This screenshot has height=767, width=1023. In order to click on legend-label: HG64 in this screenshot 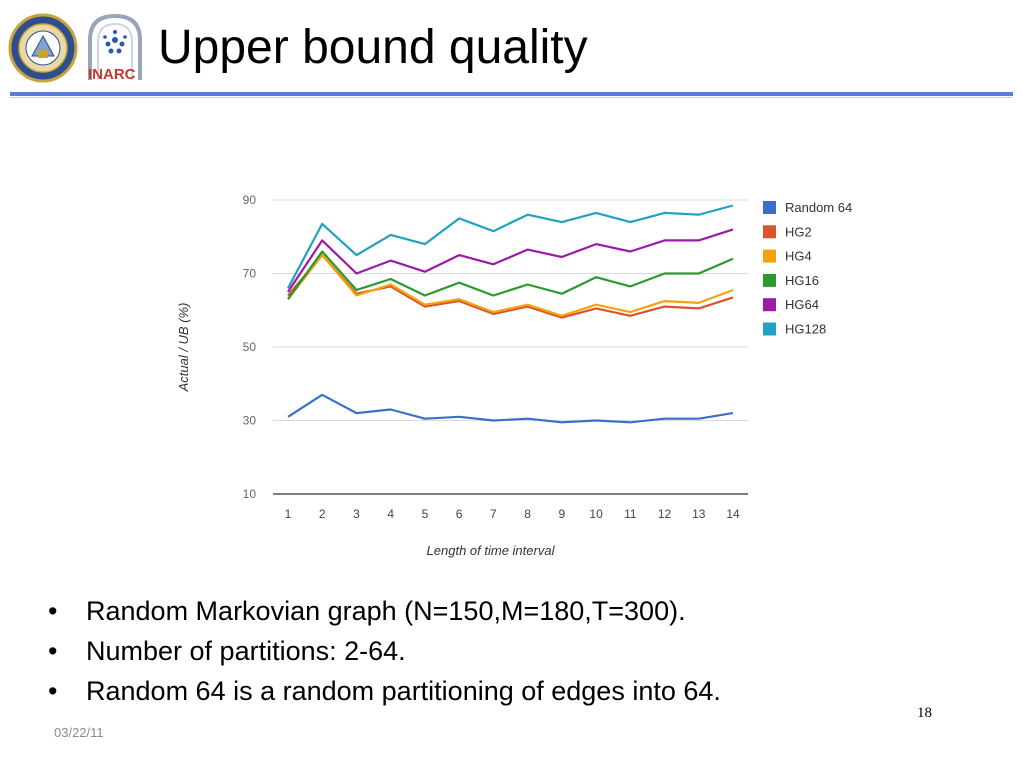, I will do `click(802, 304)`.